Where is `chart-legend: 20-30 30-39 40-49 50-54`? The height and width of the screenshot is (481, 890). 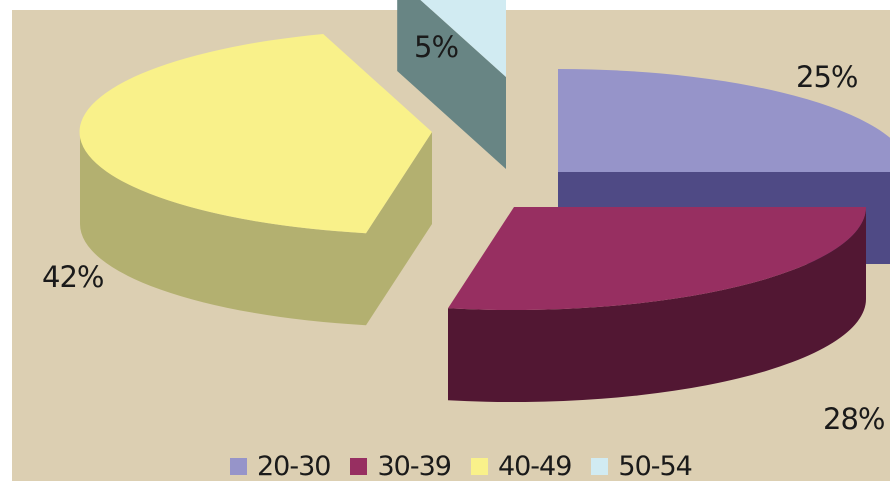 chart-legend: 20-30 30-39 40-49 50-54 is located at coordinates (471, 466).